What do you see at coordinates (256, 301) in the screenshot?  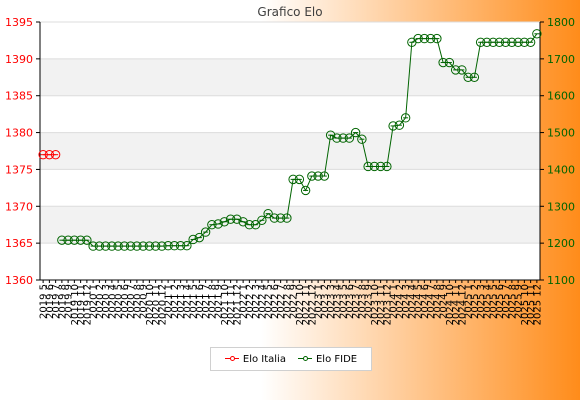 I see `x-tick-label: 2022 3` at bounding box center [256, 301].